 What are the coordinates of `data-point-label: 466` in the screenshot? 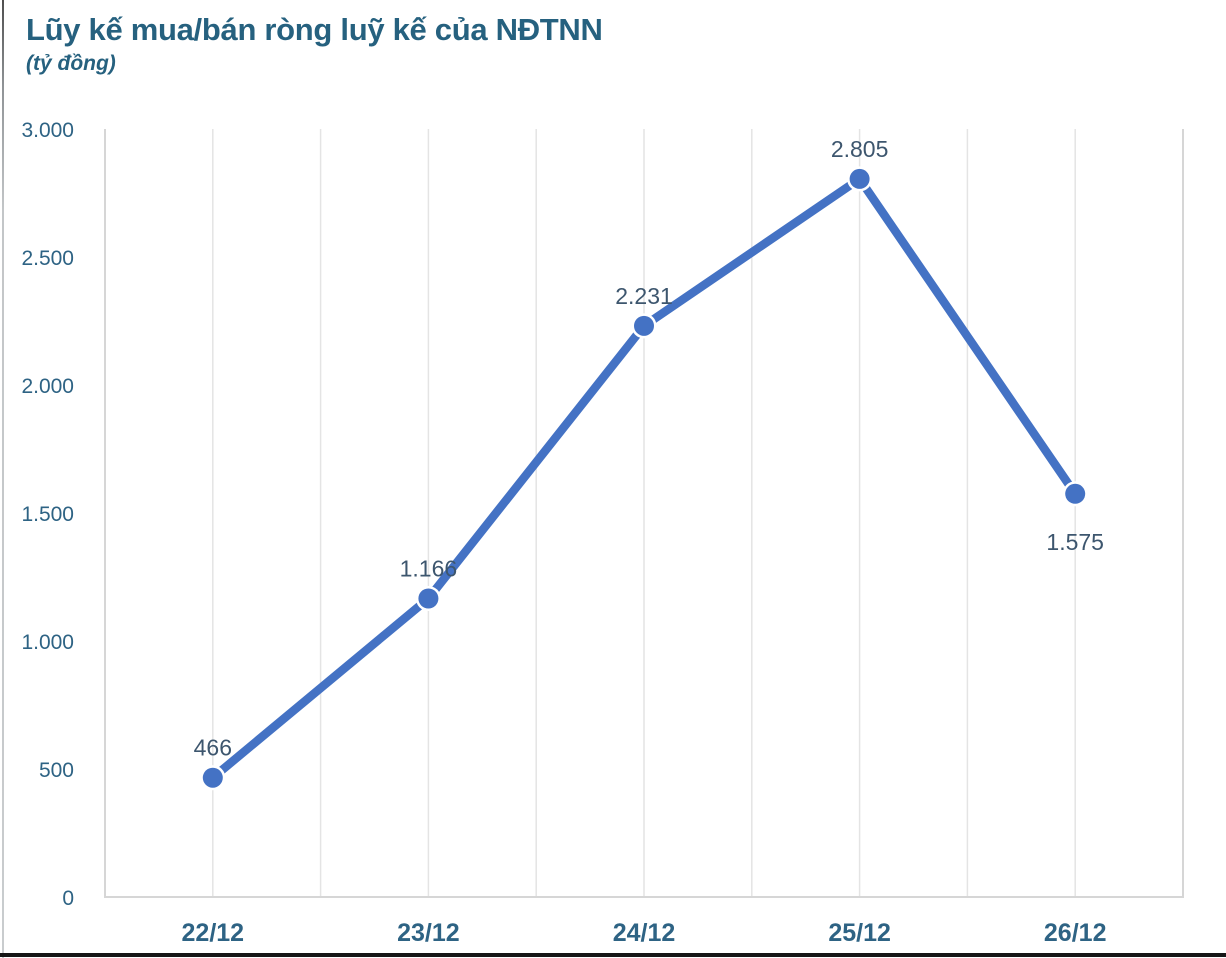 It's located at (213, 748).